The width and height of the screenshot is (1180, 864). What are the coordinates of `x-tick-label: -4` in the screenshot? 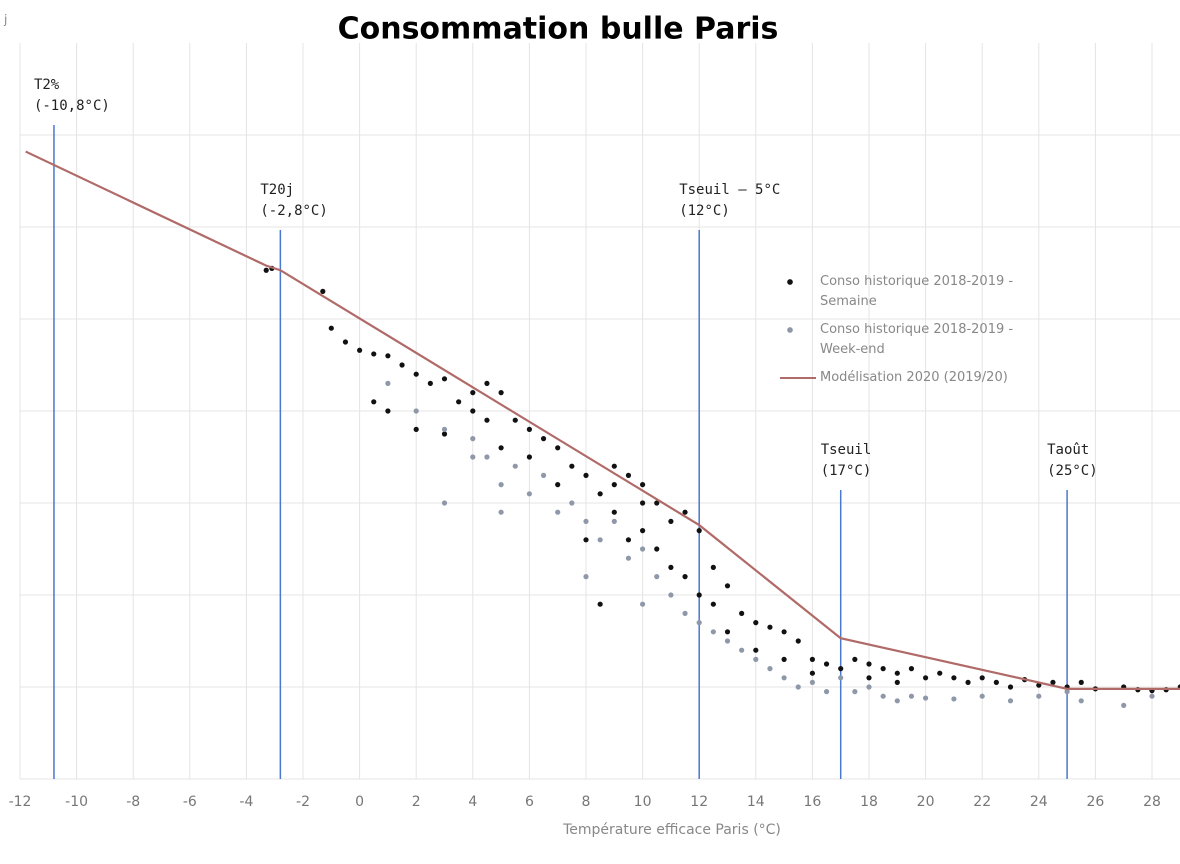 It's located at (246, 802).